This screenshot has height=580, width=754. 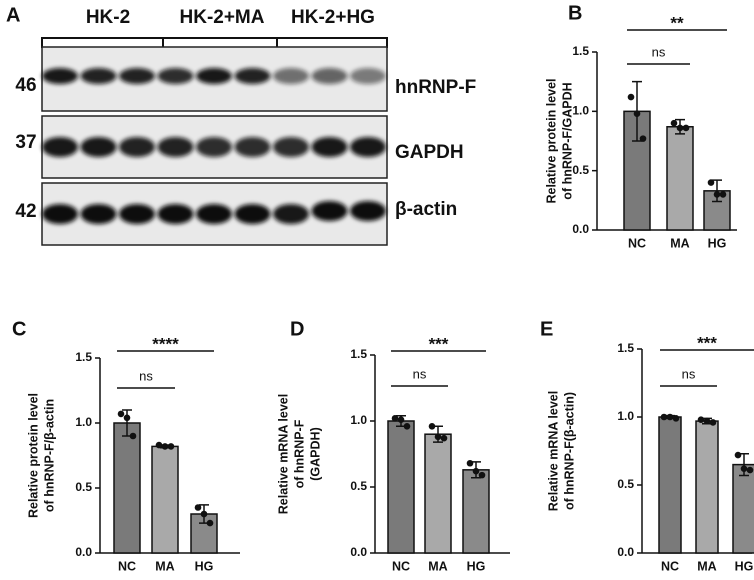 What do you see at coordinates (33, 455) in the screenshot?
I see `y-axis-label: Relative protein level` at bounding box center [33, 455].